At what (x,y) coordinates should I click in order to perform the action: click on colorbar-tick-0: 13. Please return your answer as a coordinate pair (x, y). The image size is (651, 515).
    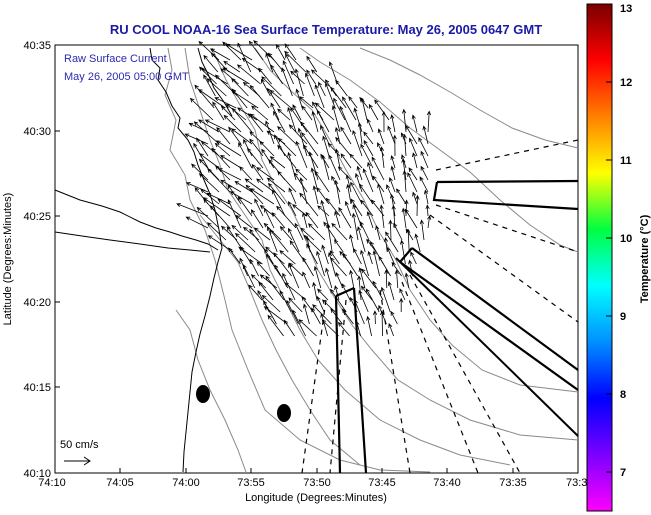
    Looking at the image, I should click on (626, 9).